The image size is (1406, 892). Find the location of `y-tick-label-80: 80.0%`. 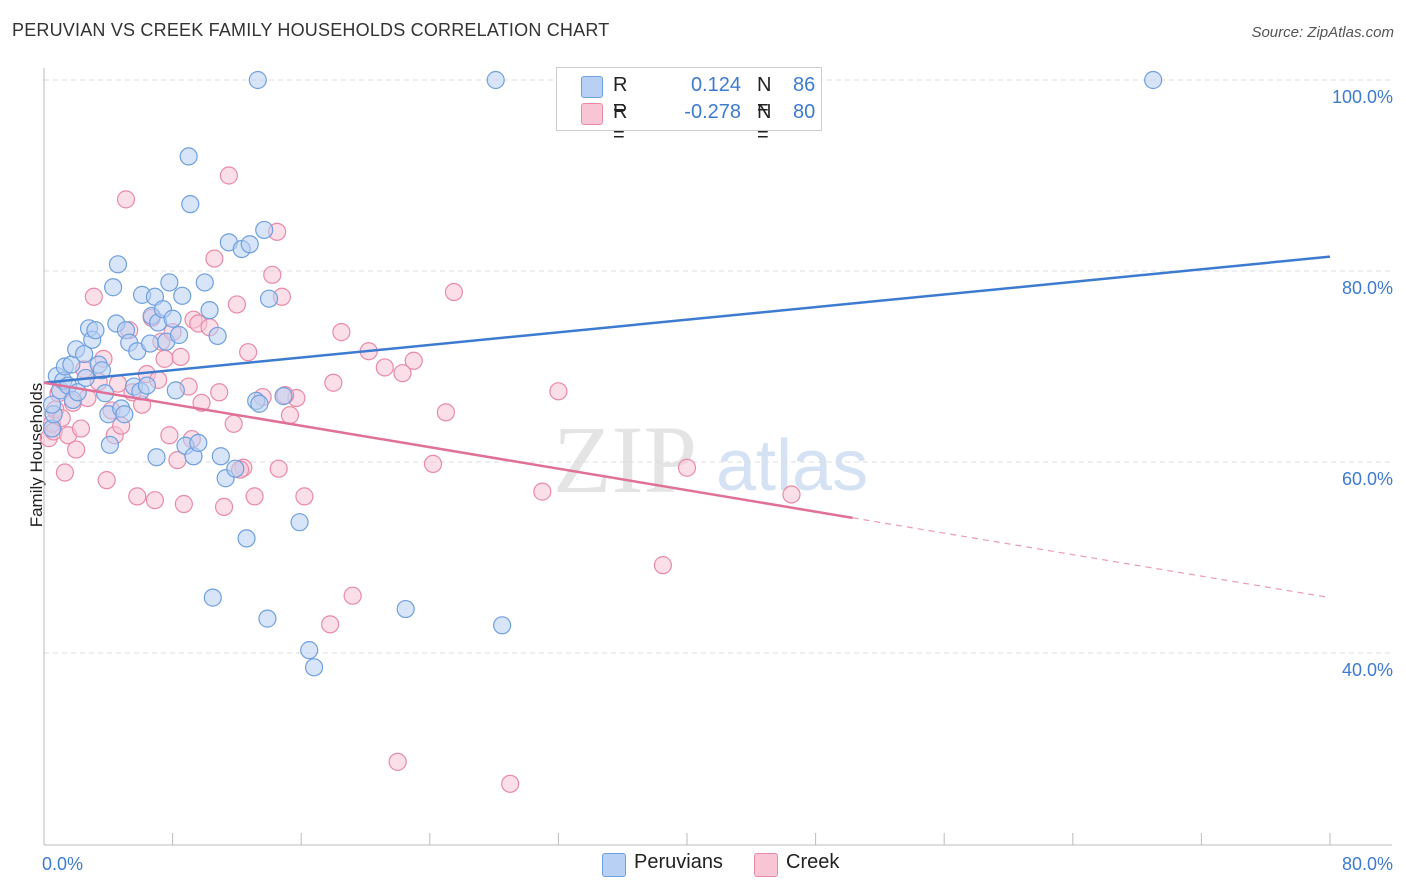

y-tick-label-80: 80.0% is located at coordinates (1367, 288).